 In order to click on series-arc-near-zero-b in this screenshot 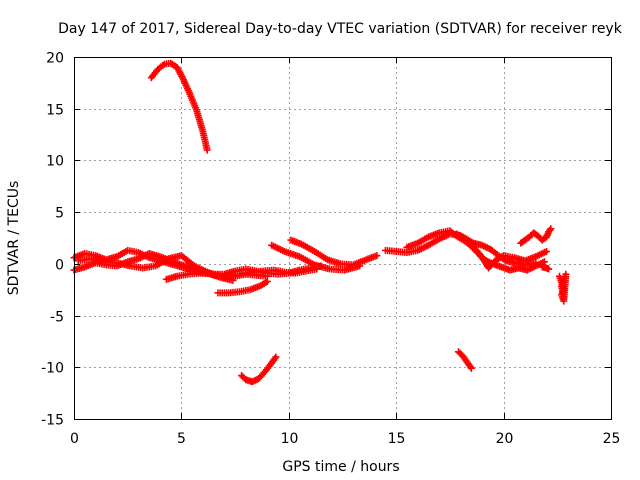, I will do `click(316, 257)`.